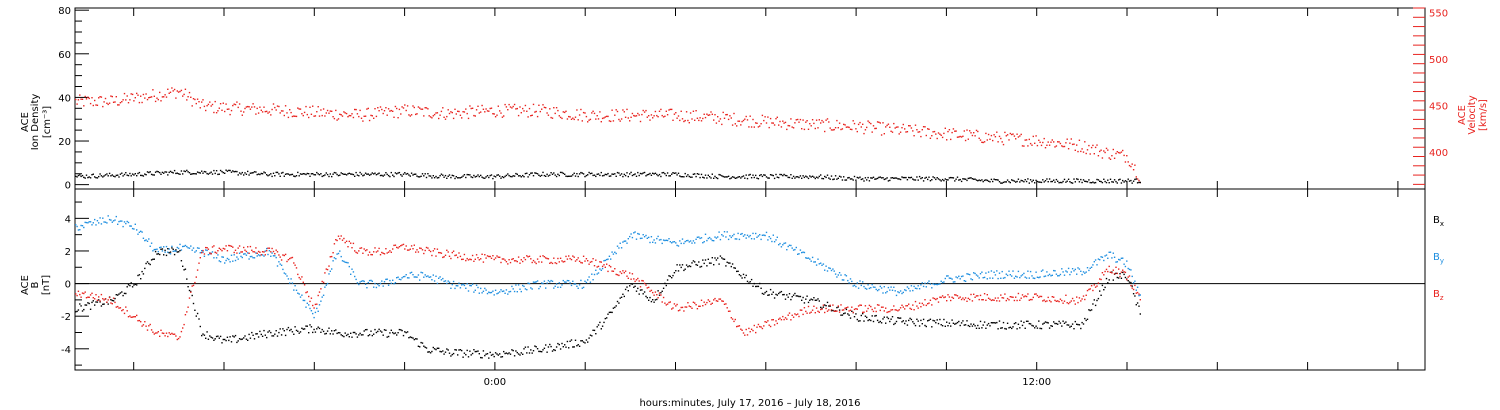  Describe the element at coordinates (1442, 224) in the screenshot. I see `legend-subscript: x` at that location.